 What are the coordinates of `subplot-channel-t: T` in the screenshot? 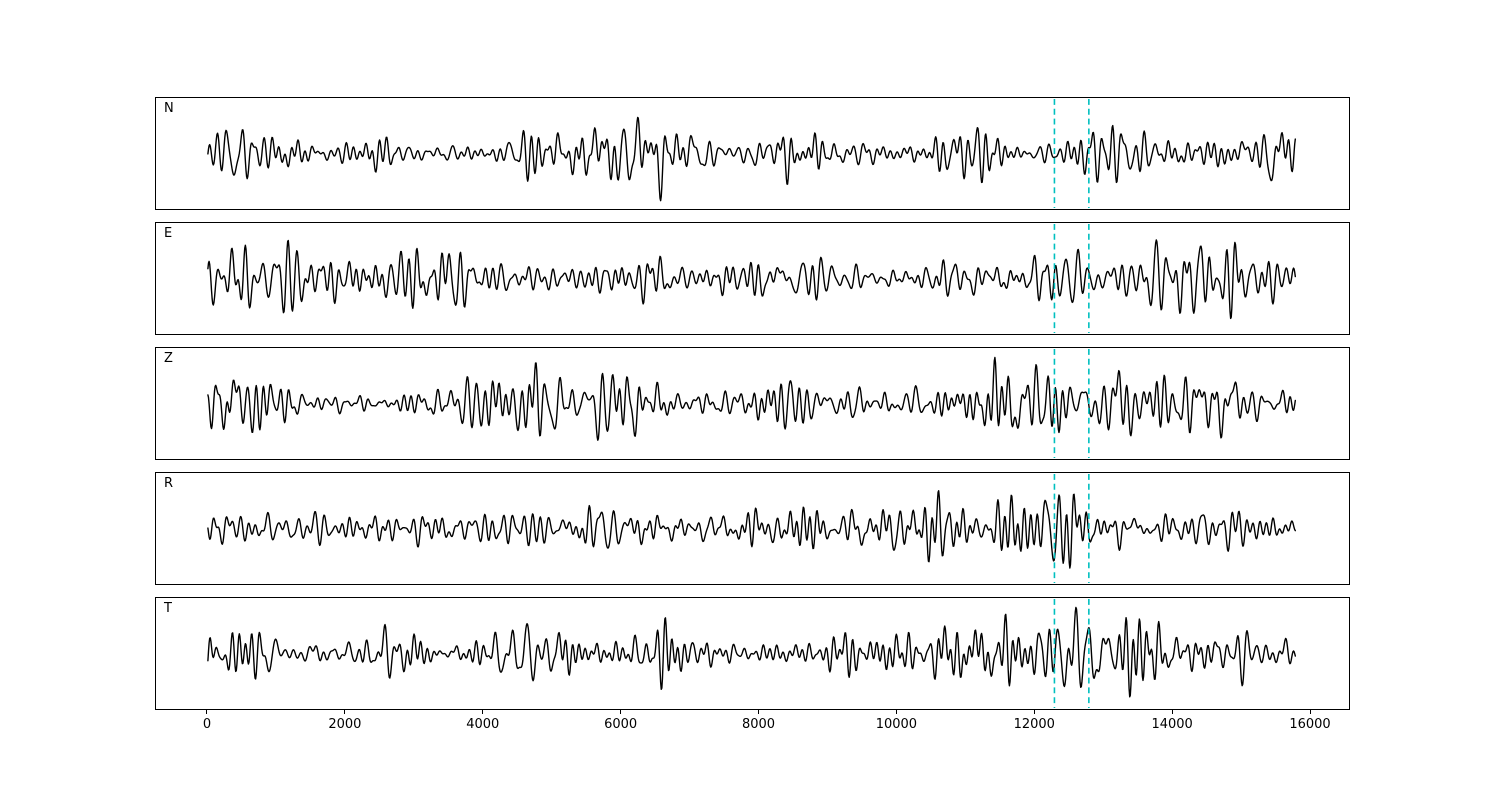 It's located at (752, 653).